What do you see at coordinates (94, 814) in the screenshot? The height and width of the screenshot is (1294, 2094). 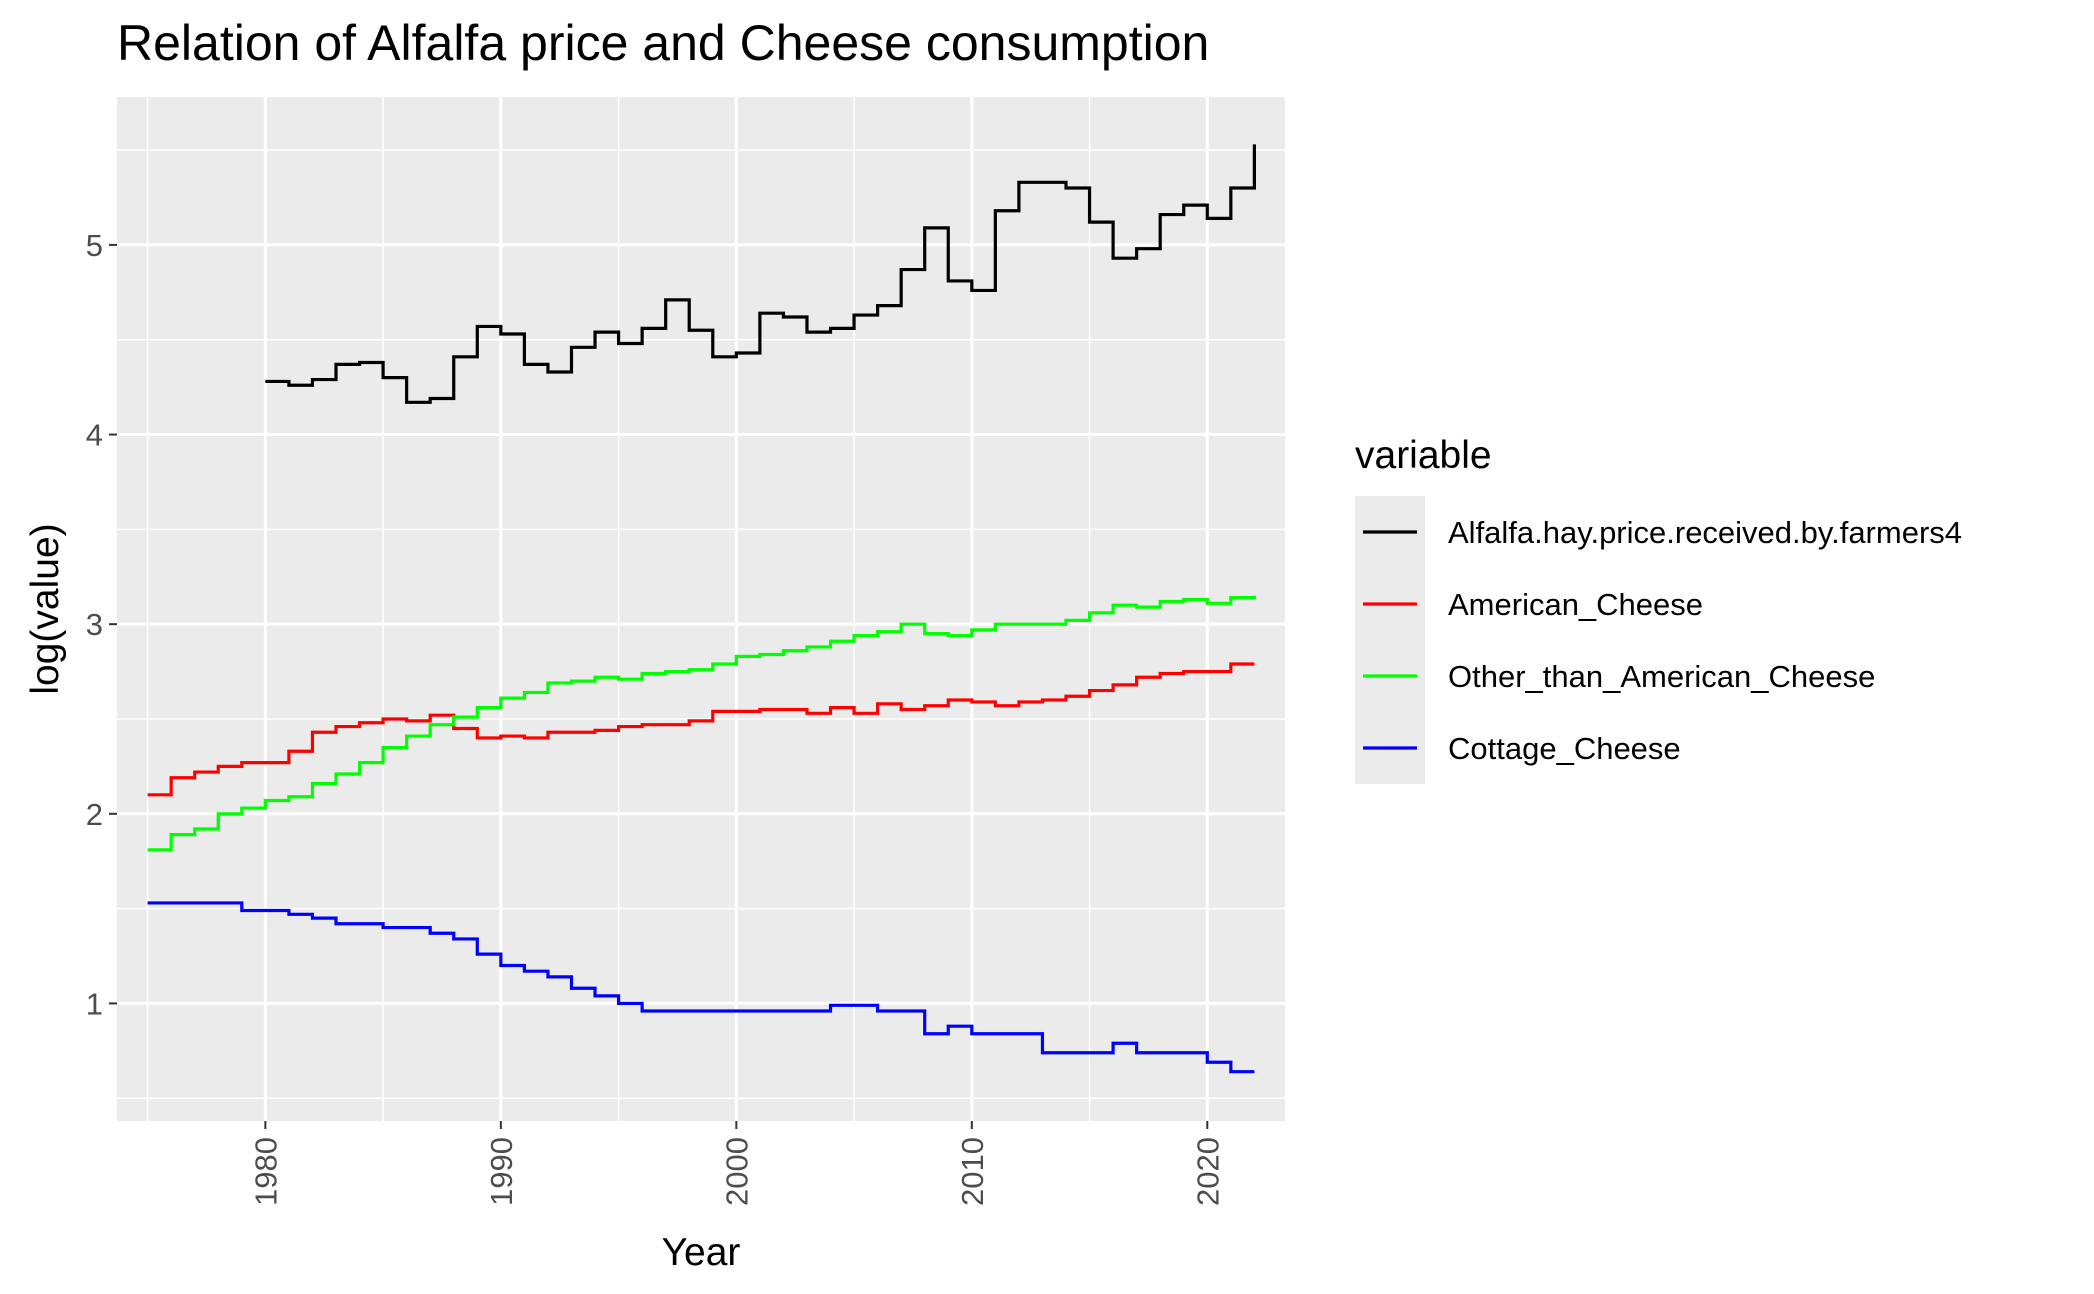 I see `y-tick-label: 2` at bounding box center [94, 814].